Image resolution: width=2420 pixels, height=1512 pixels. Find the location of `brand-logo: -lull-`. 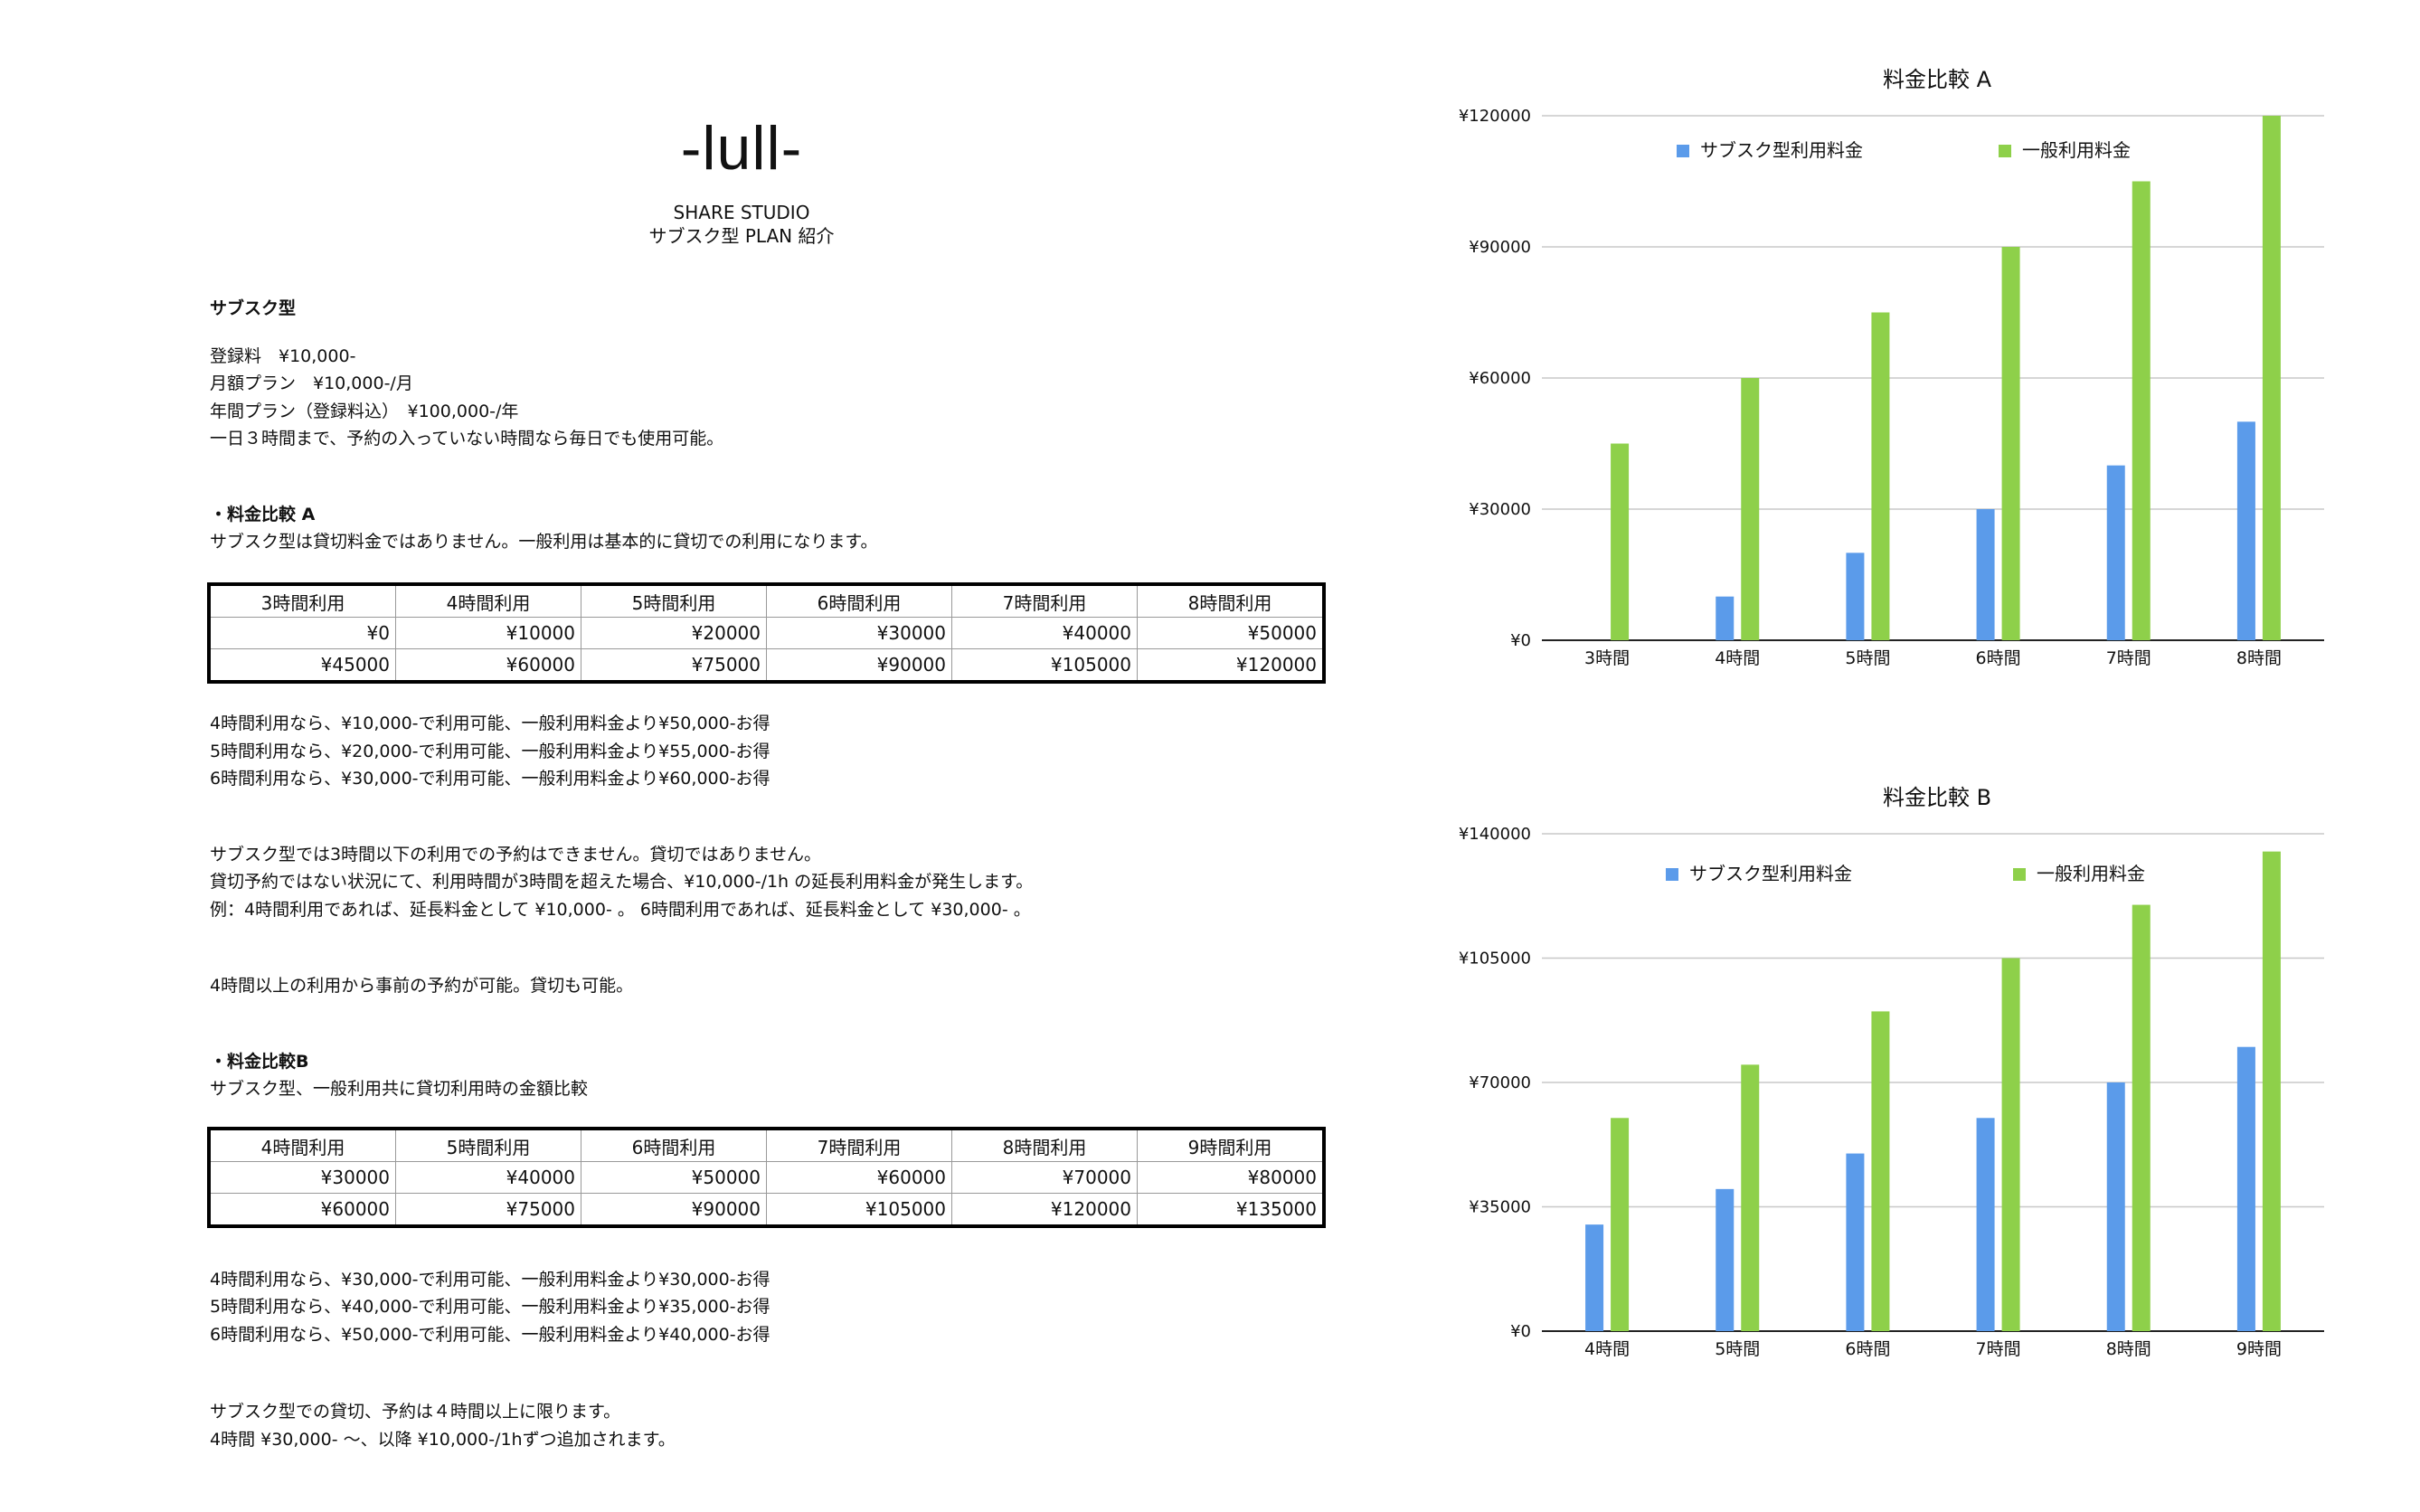

brand-logo: -lull- is located at coordinates (741, 148).